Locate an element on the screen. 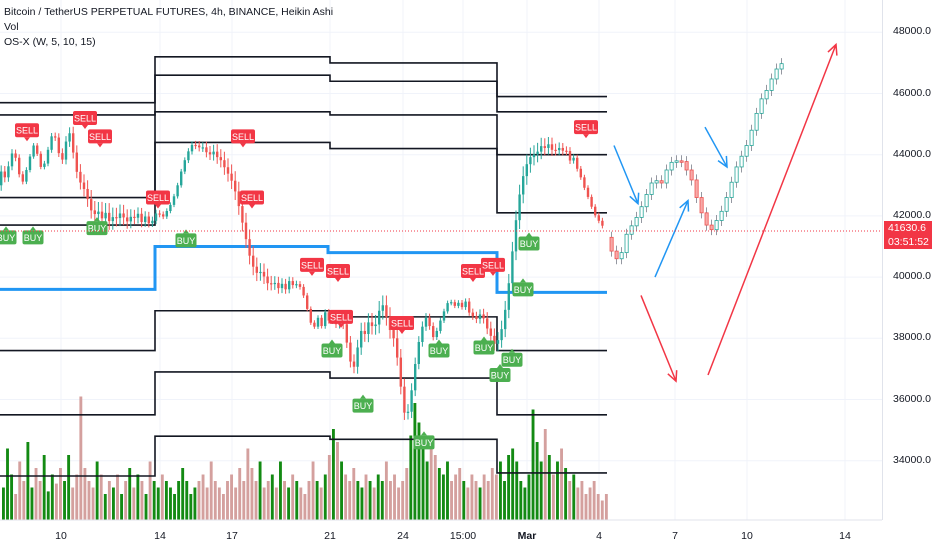  trend-arrow-head is located at coordinates (722, 162).